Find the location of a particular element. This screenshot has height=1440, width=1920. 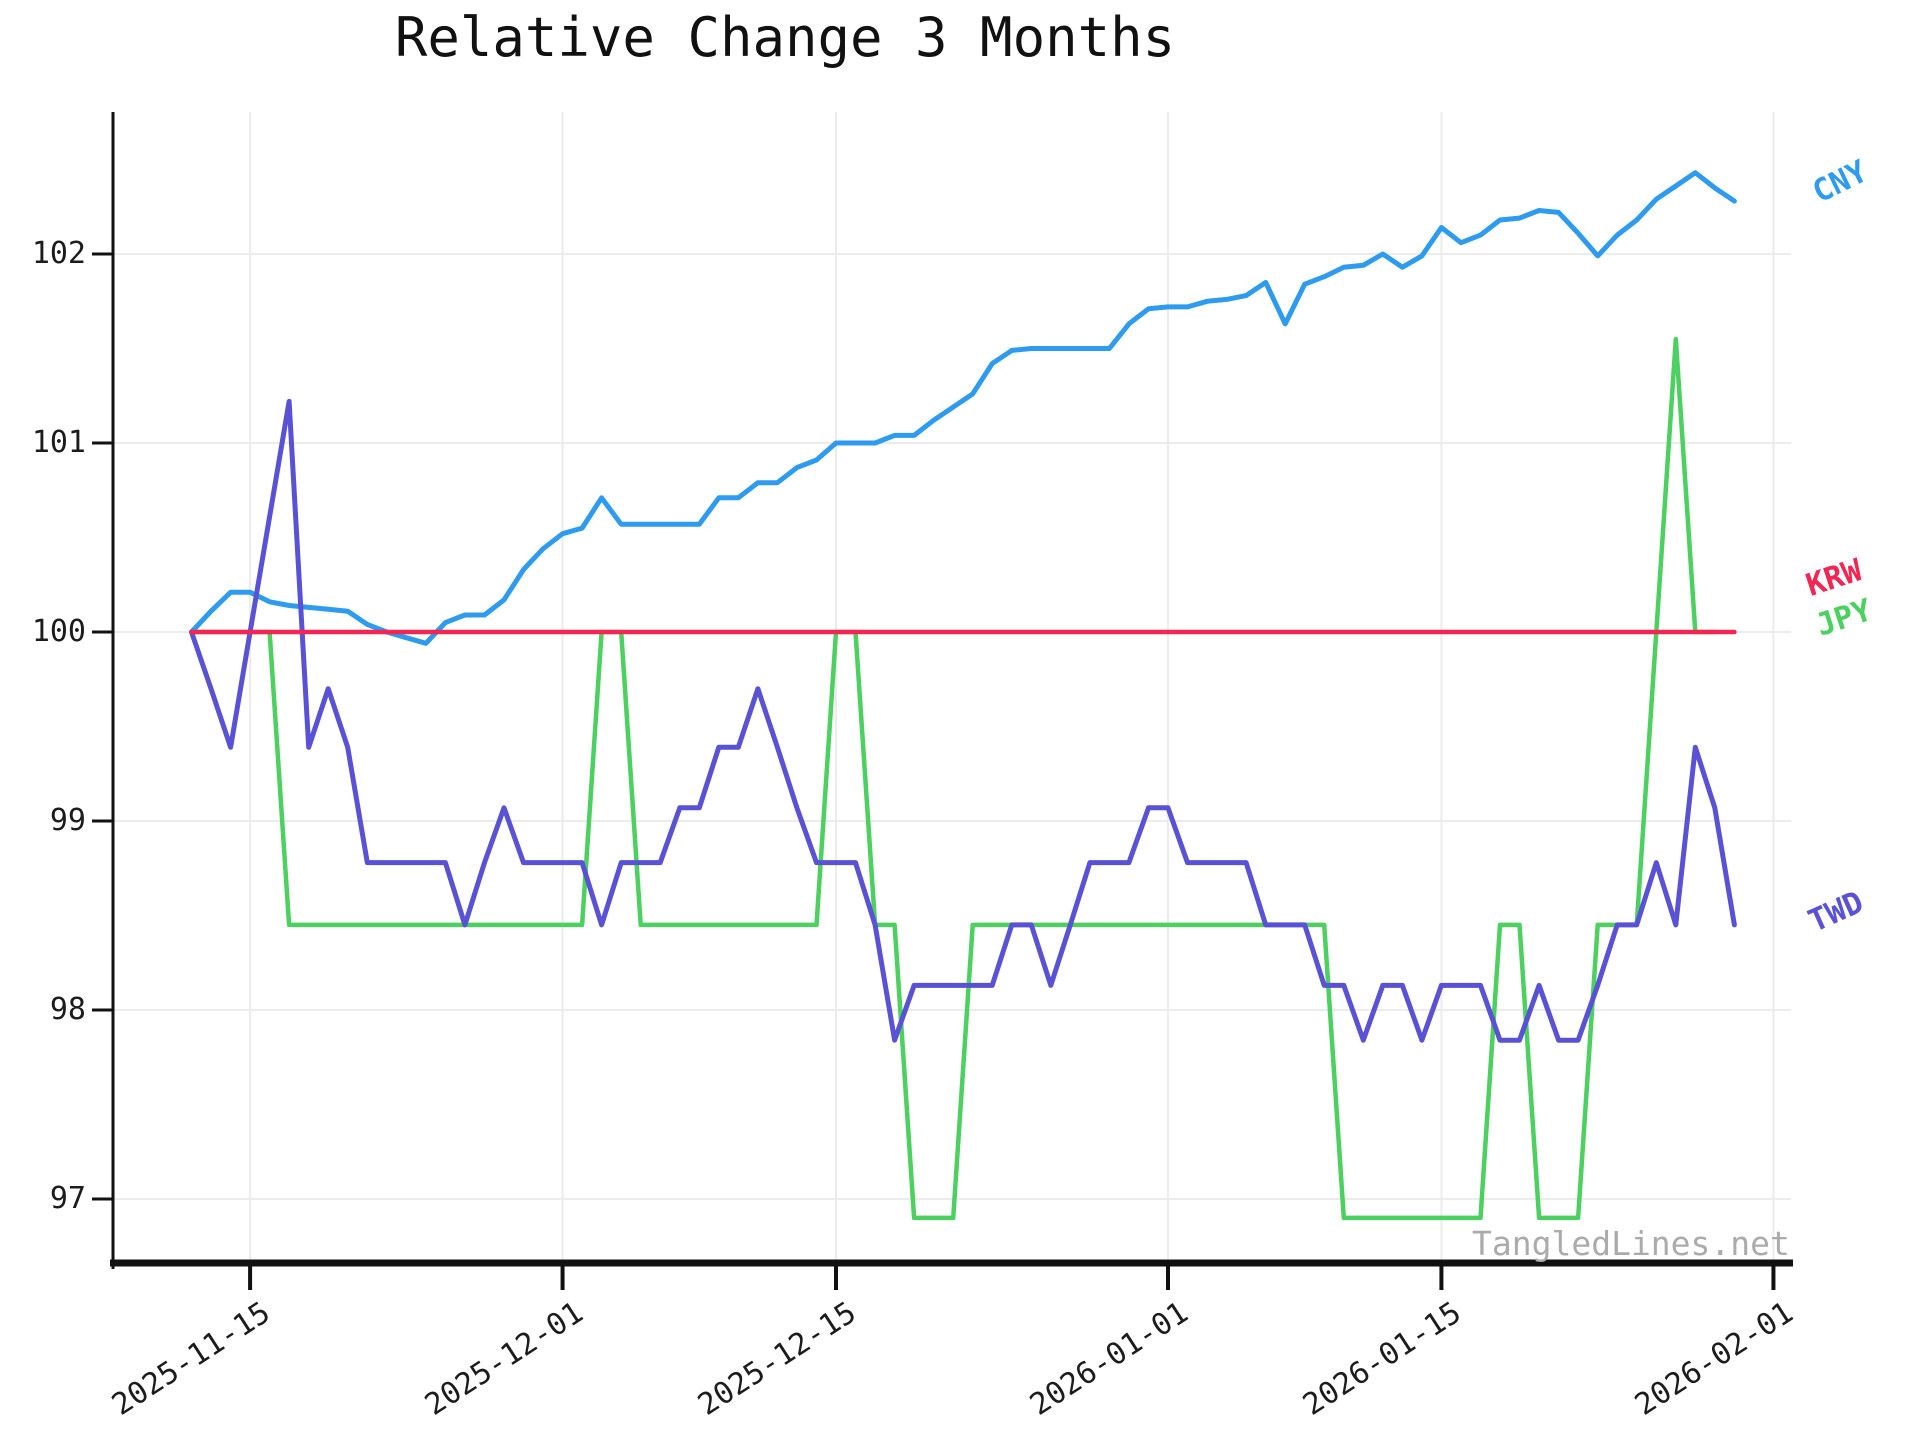

y-tick-label: 100 is located at coordinates (58, 631).